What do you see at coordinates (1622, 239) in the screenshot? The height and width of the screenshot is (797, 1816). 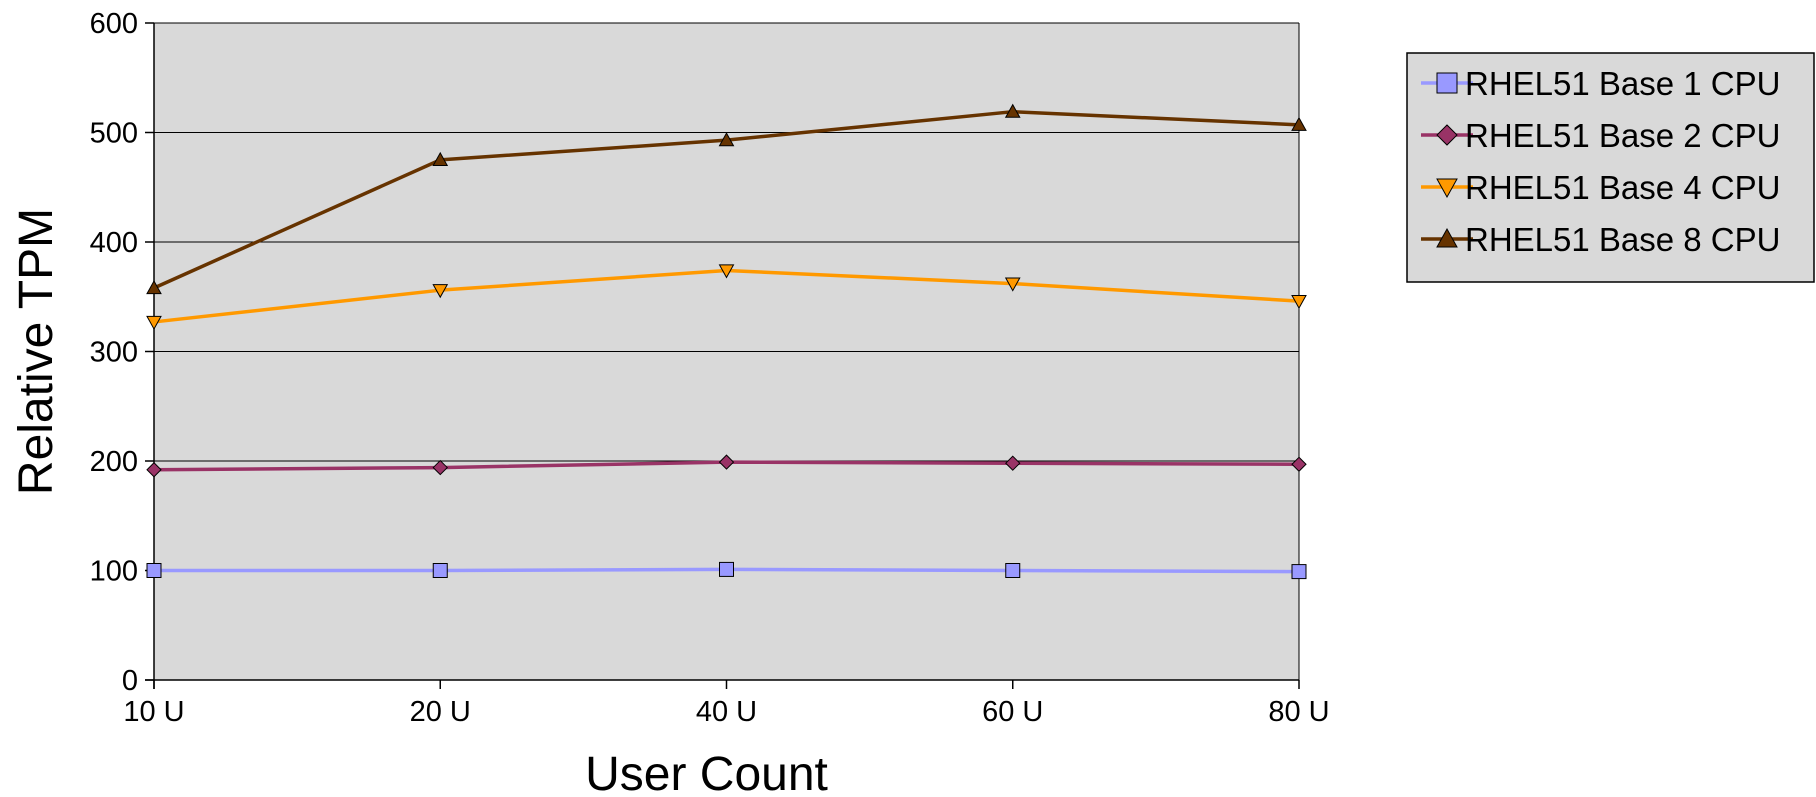 I see `legend-label: RHEL51 Base 8 CPU` at bounding box center [1622, 239].